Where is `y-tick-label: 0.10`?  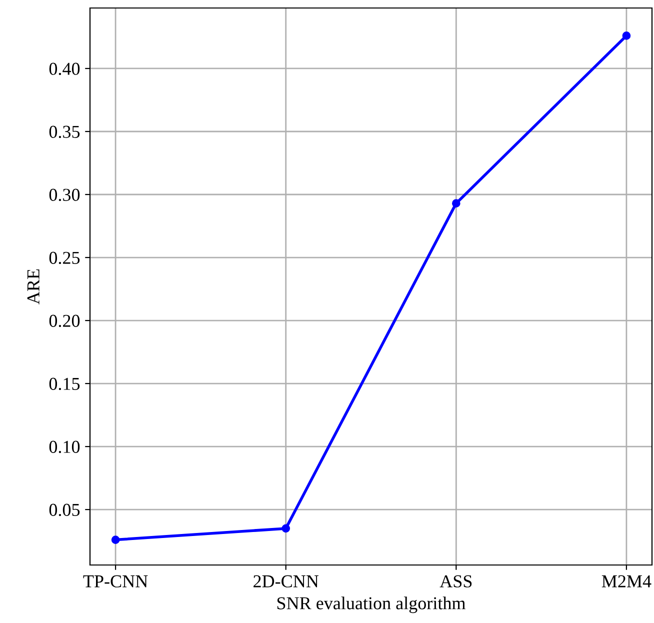 y-tick-label: 0.10 is located at coordinates (64, 447).